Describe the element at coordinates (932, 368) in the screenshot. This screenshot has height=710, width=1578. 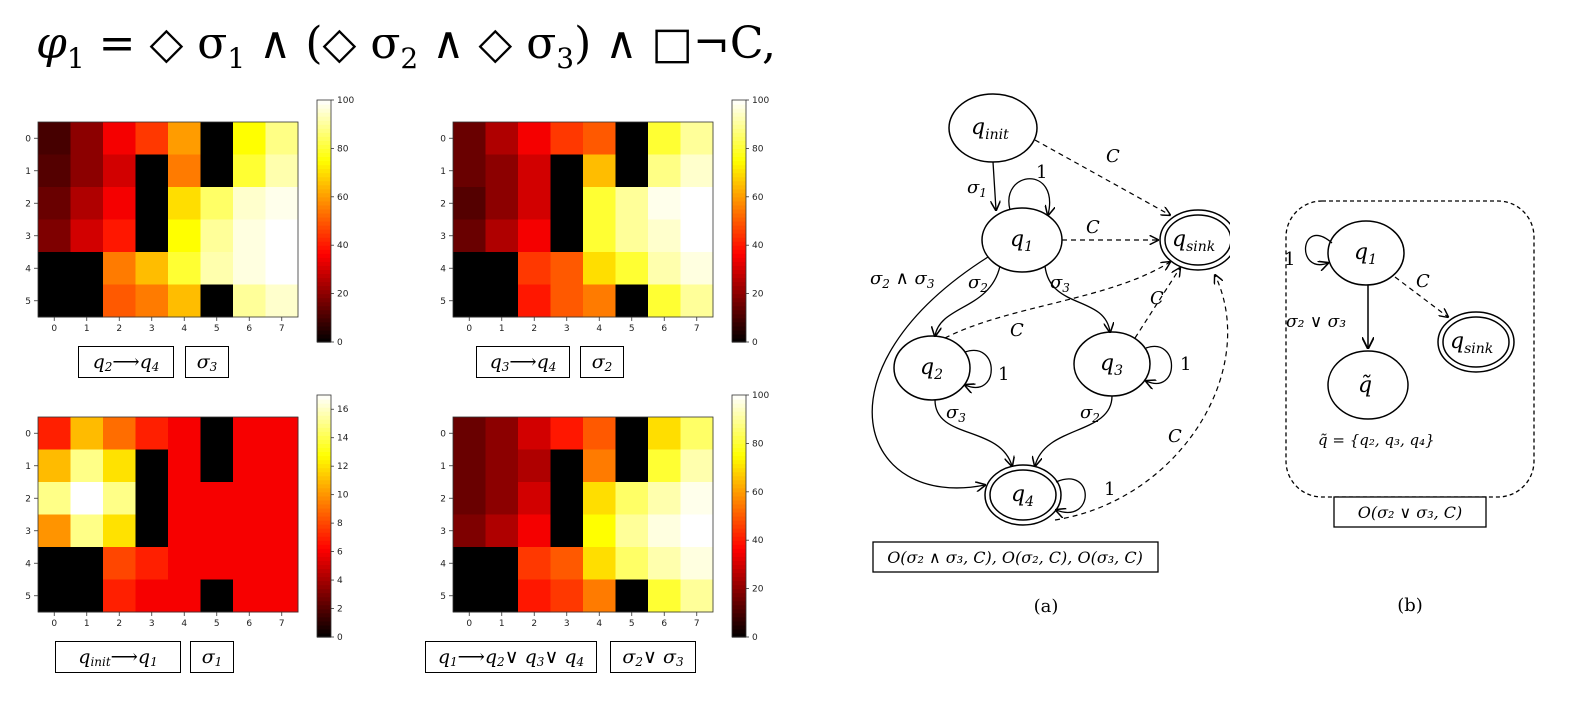
I see `state-q2: q2` at that location.